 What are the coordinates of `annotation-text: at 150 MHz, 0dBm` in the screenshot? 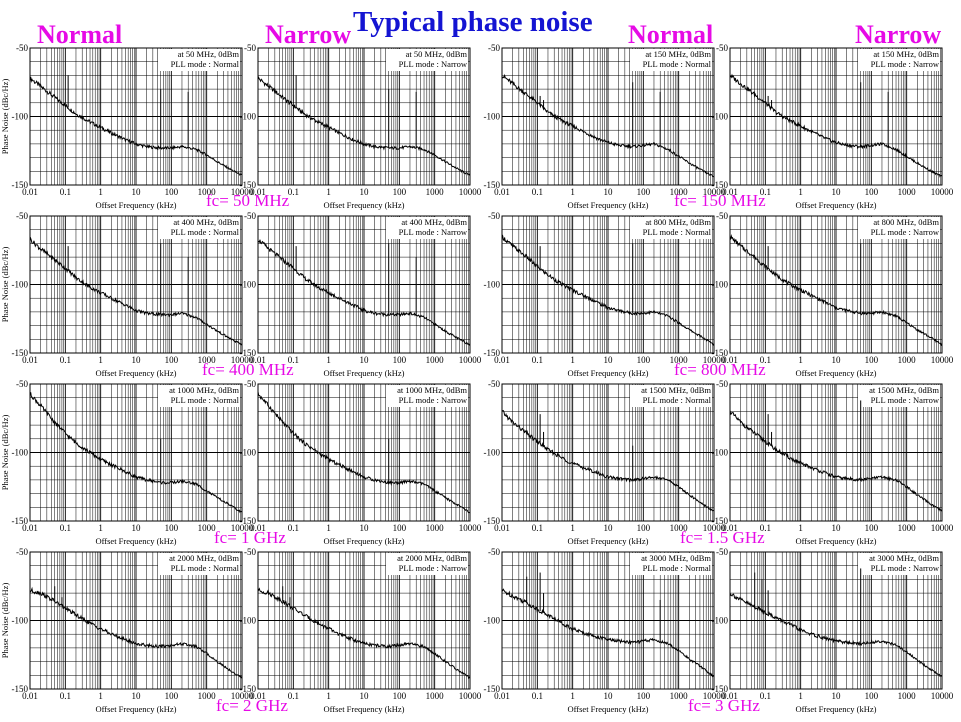 It's located at (906, 54).